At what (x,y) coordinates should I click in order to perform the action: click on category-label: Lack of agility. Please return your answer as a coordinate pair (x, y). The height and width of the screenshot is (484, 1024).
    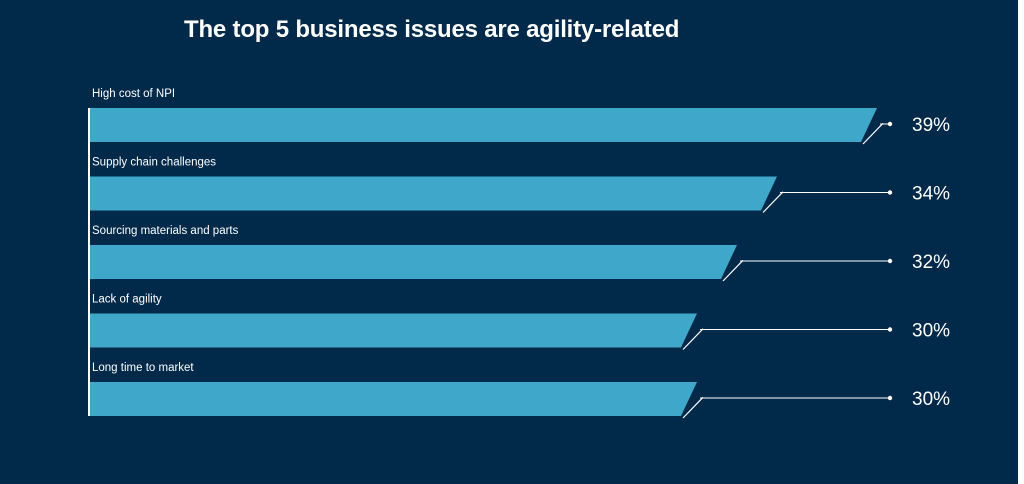
    Looking at the image, I should click on (127, 300).